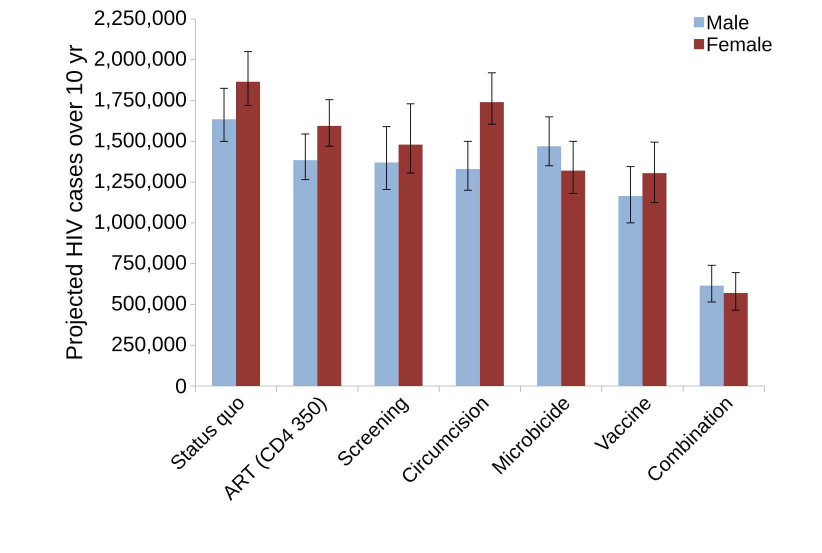  I want to click on y-tick-label: 500,000, so click(149, 305).